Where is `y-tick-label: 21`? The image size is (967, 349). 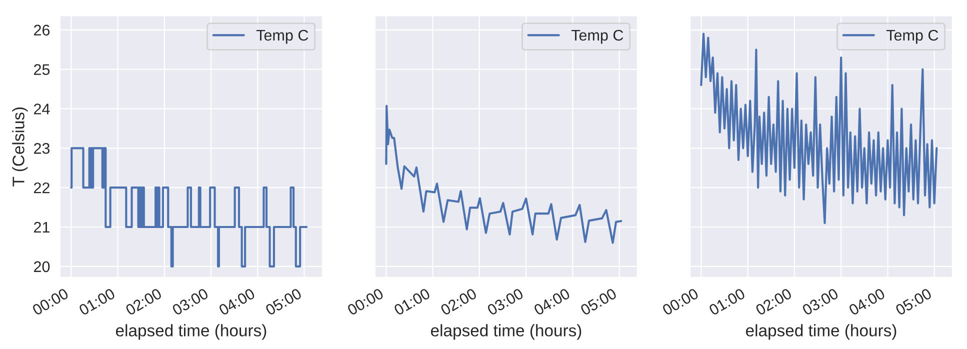
y-tick-label: 21 is located at coordinates (42, 227).